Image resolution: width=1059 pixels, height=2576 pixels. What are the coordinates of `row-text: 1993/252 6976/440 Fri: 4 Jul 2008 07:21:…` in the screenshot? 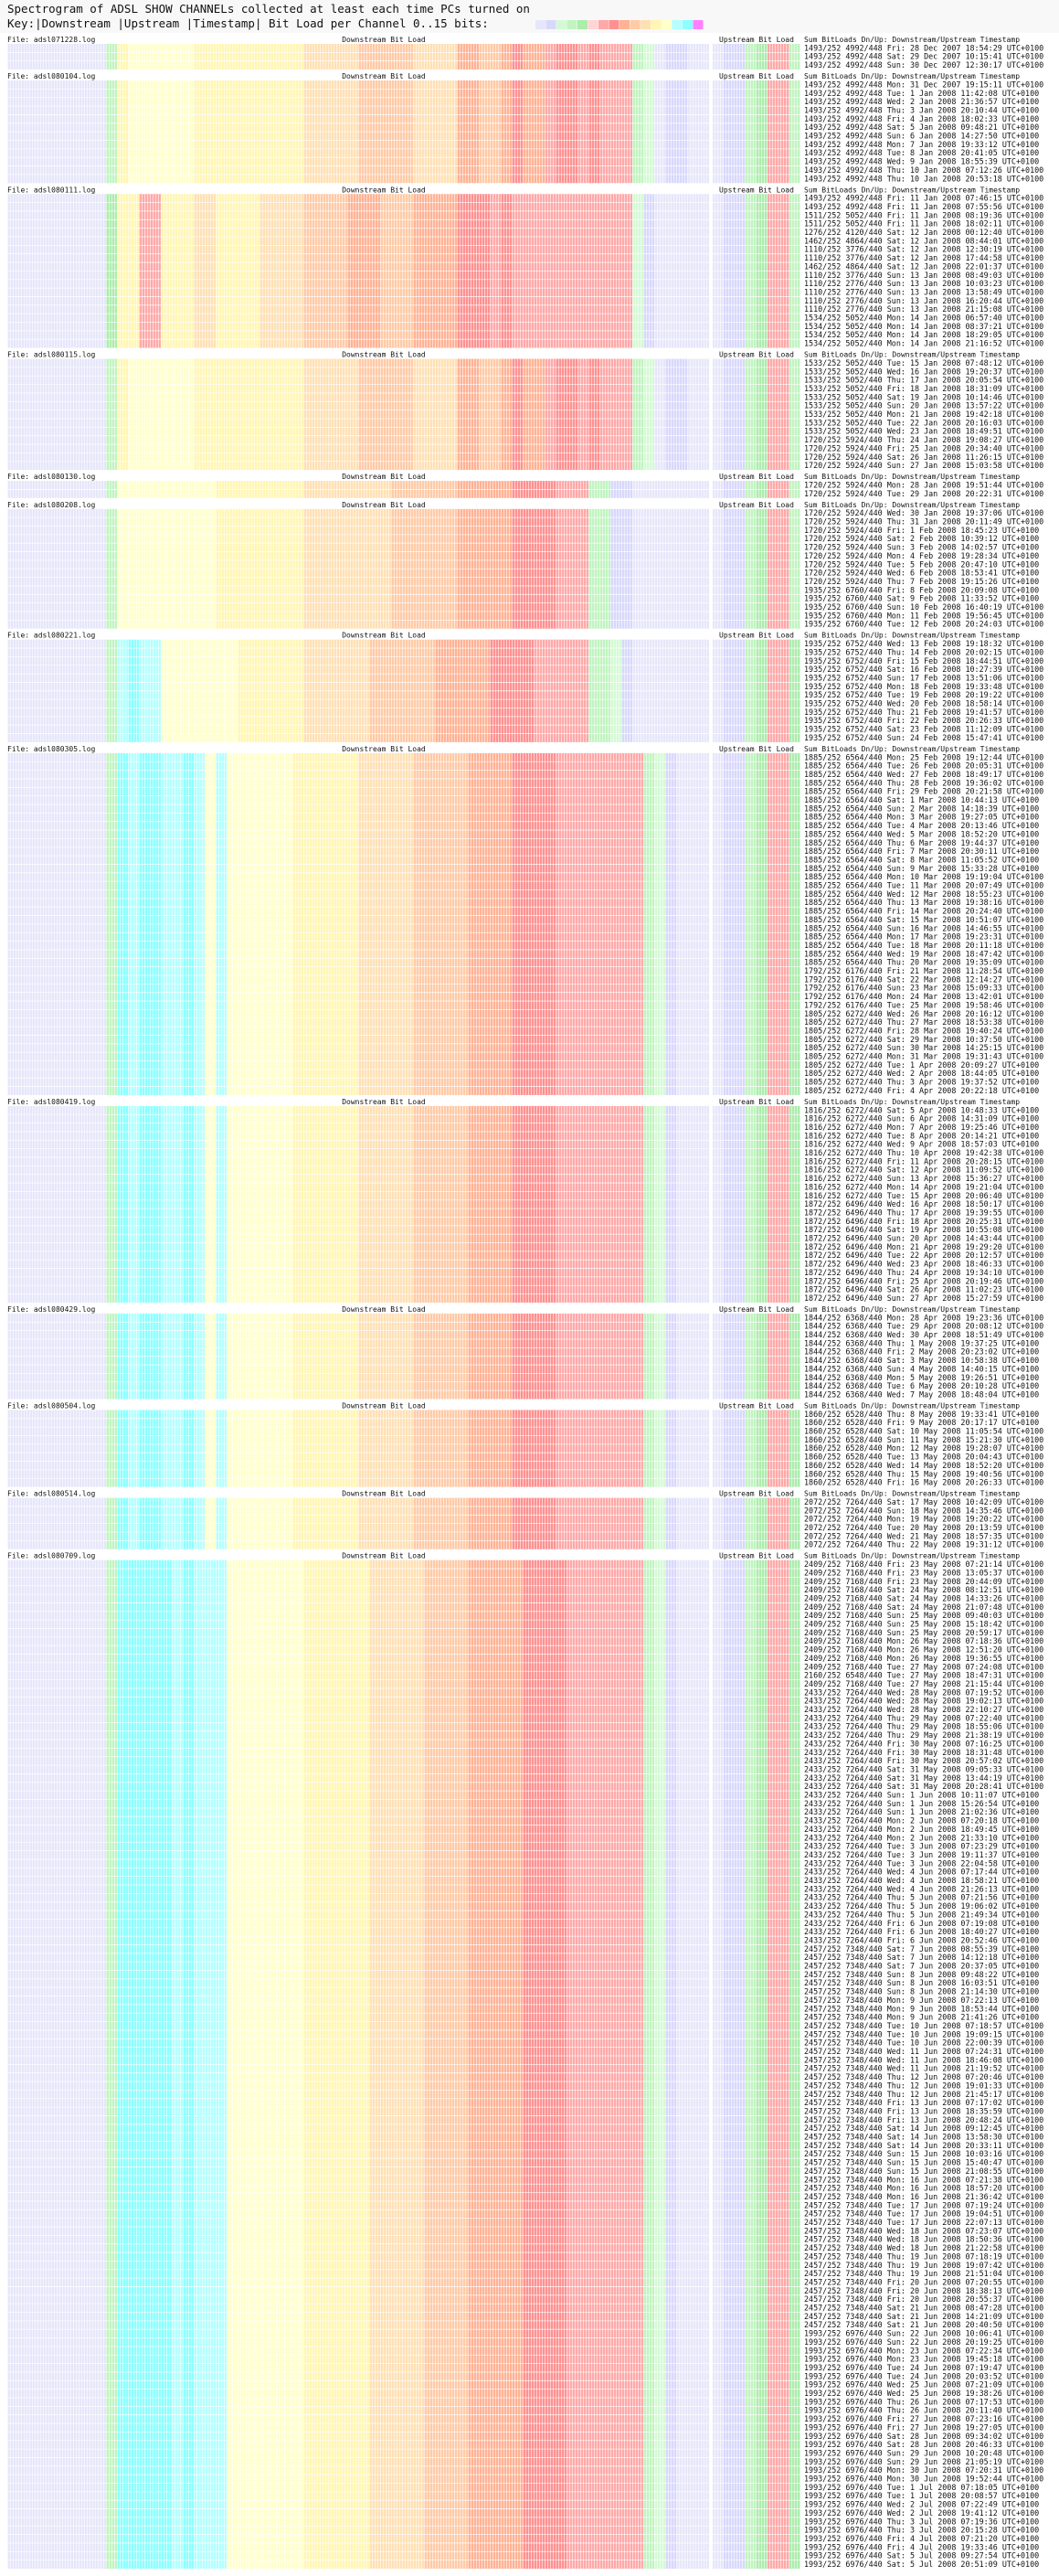 It's located at (922, 2538).